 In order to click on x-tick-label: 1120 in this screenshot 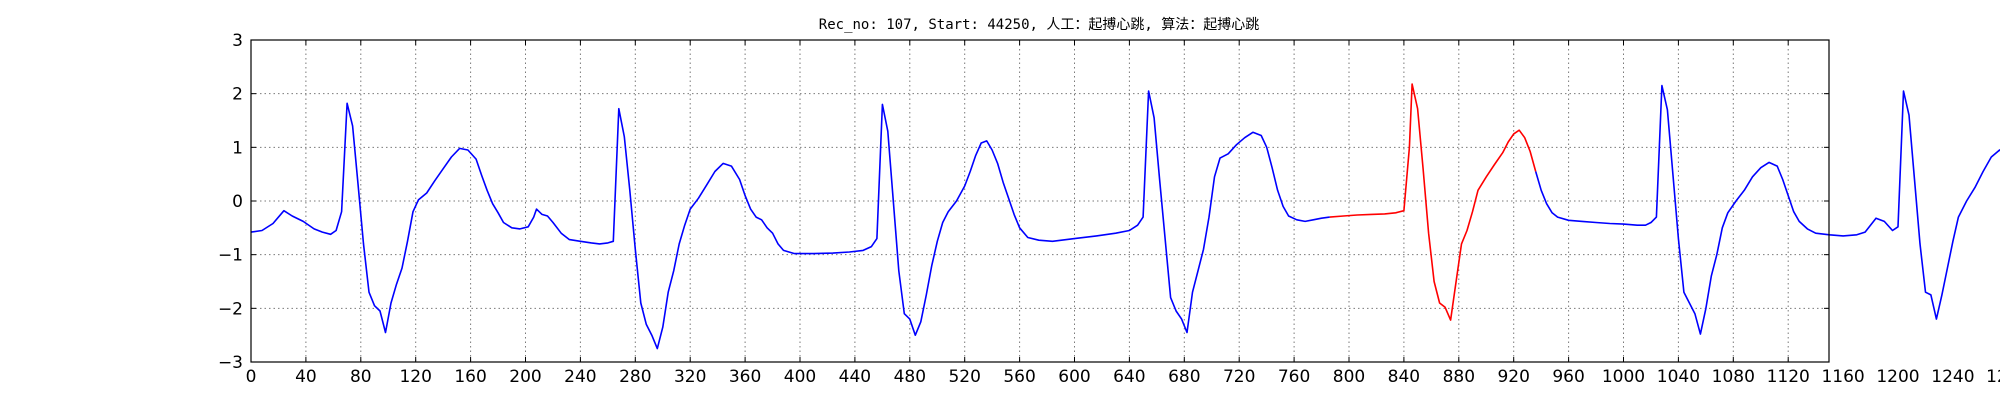, I will do `click(1788, 377)`.